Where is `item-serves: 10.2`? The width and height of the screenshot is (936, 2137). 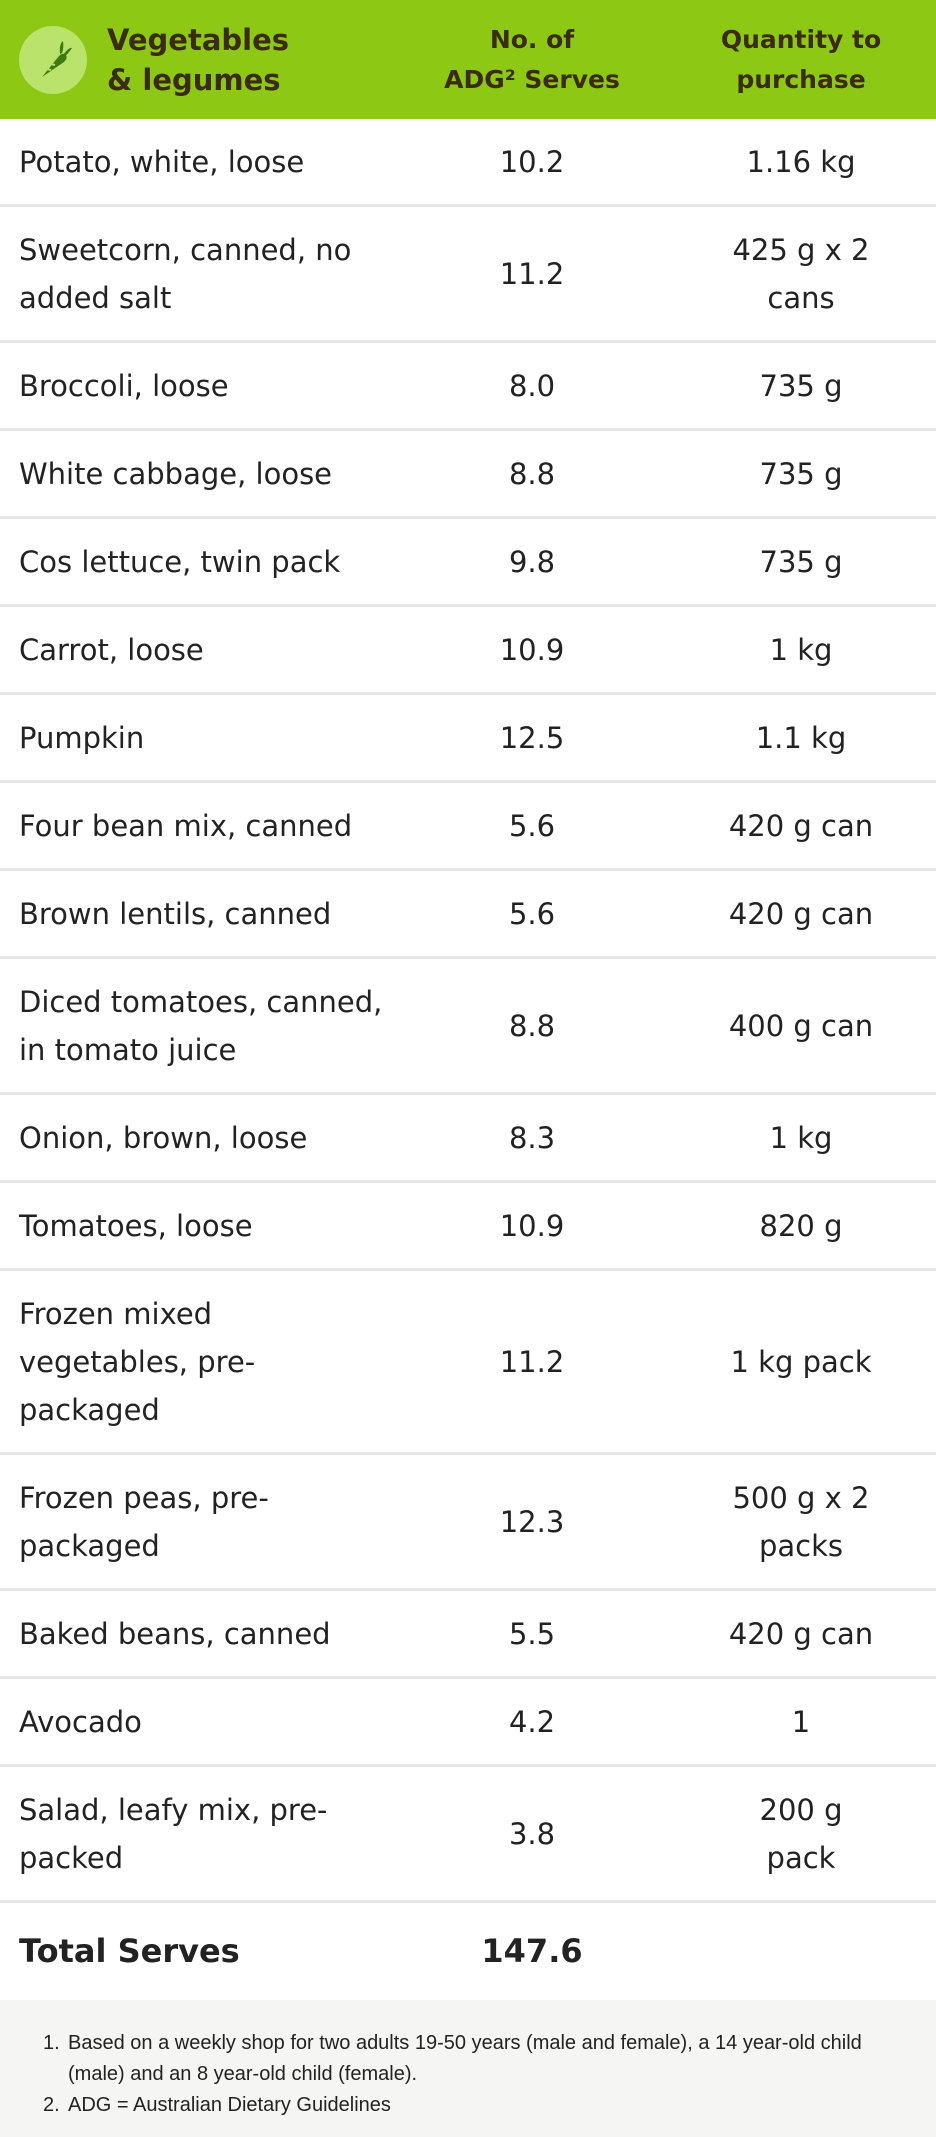 item-serves: 10.2 is located at coordinates (532, 161).